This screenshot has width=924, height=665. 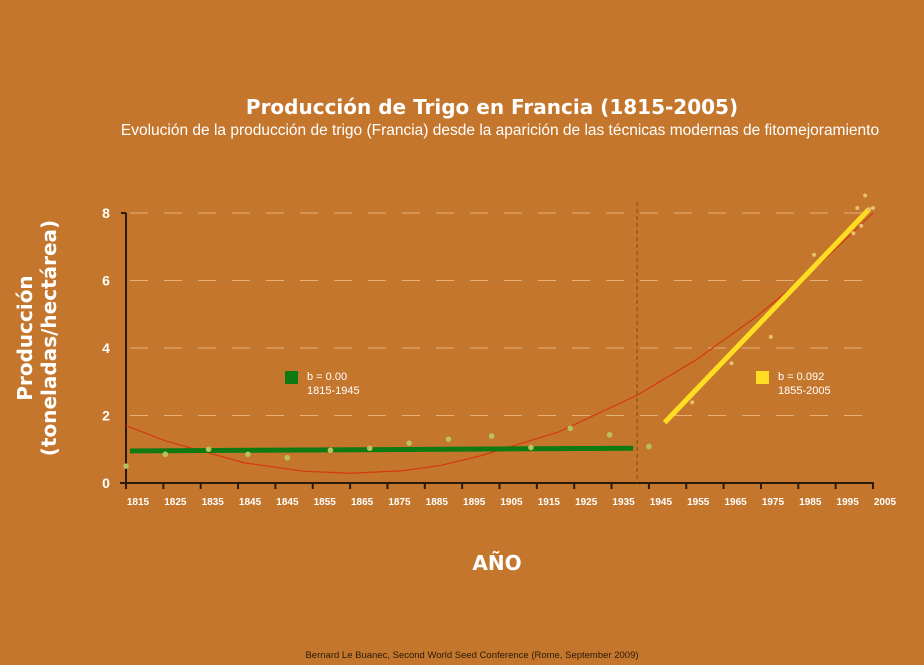 What do you see at coordinates (766, 316) in the screenshot?
I see `trend-line-1855-2005` at bounding box center [766, 316].